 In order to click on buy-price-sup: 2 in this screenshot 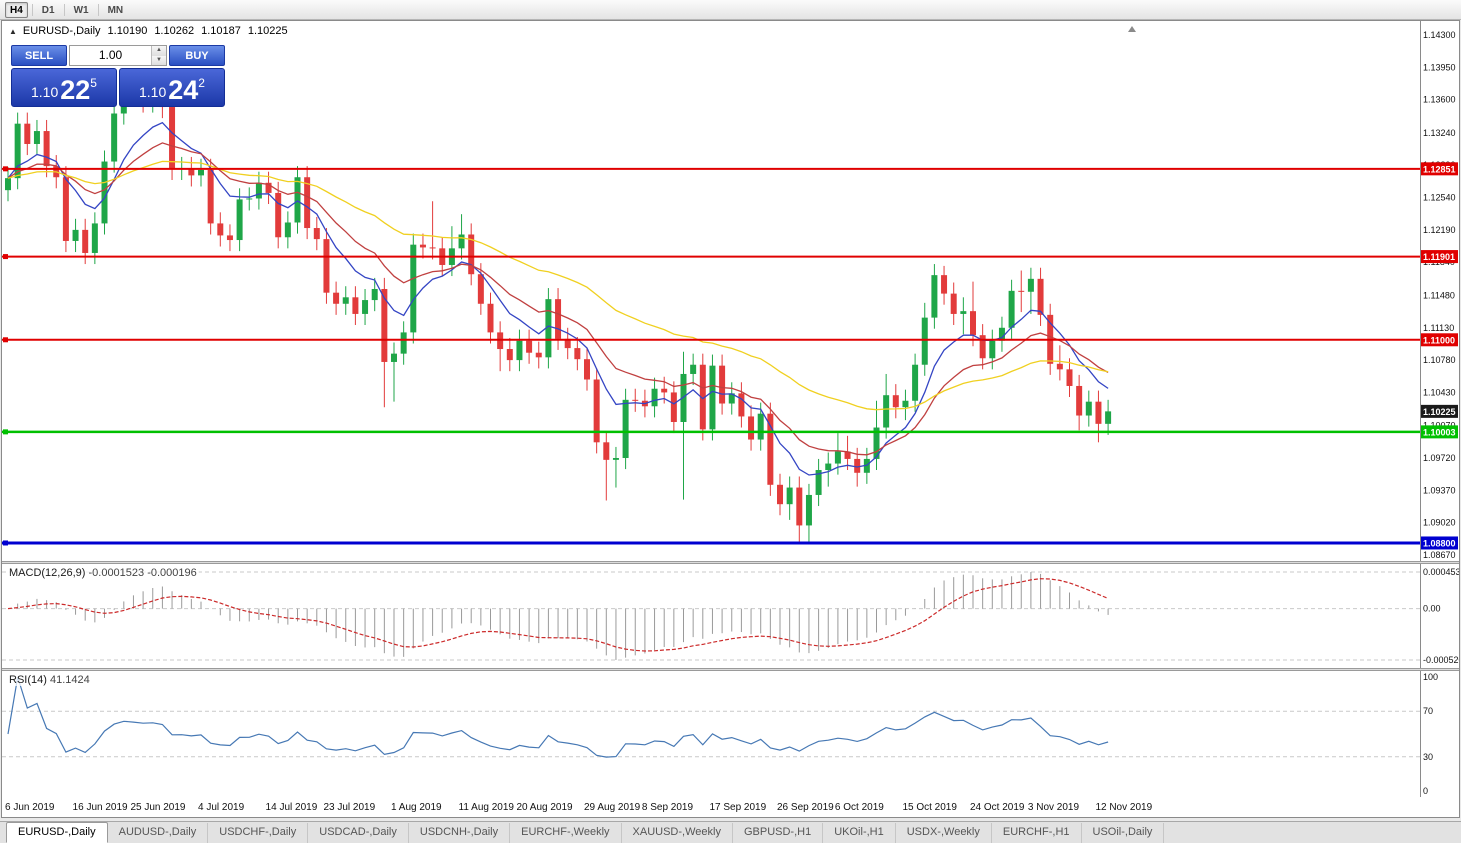, I will do `click(201, 83)`.